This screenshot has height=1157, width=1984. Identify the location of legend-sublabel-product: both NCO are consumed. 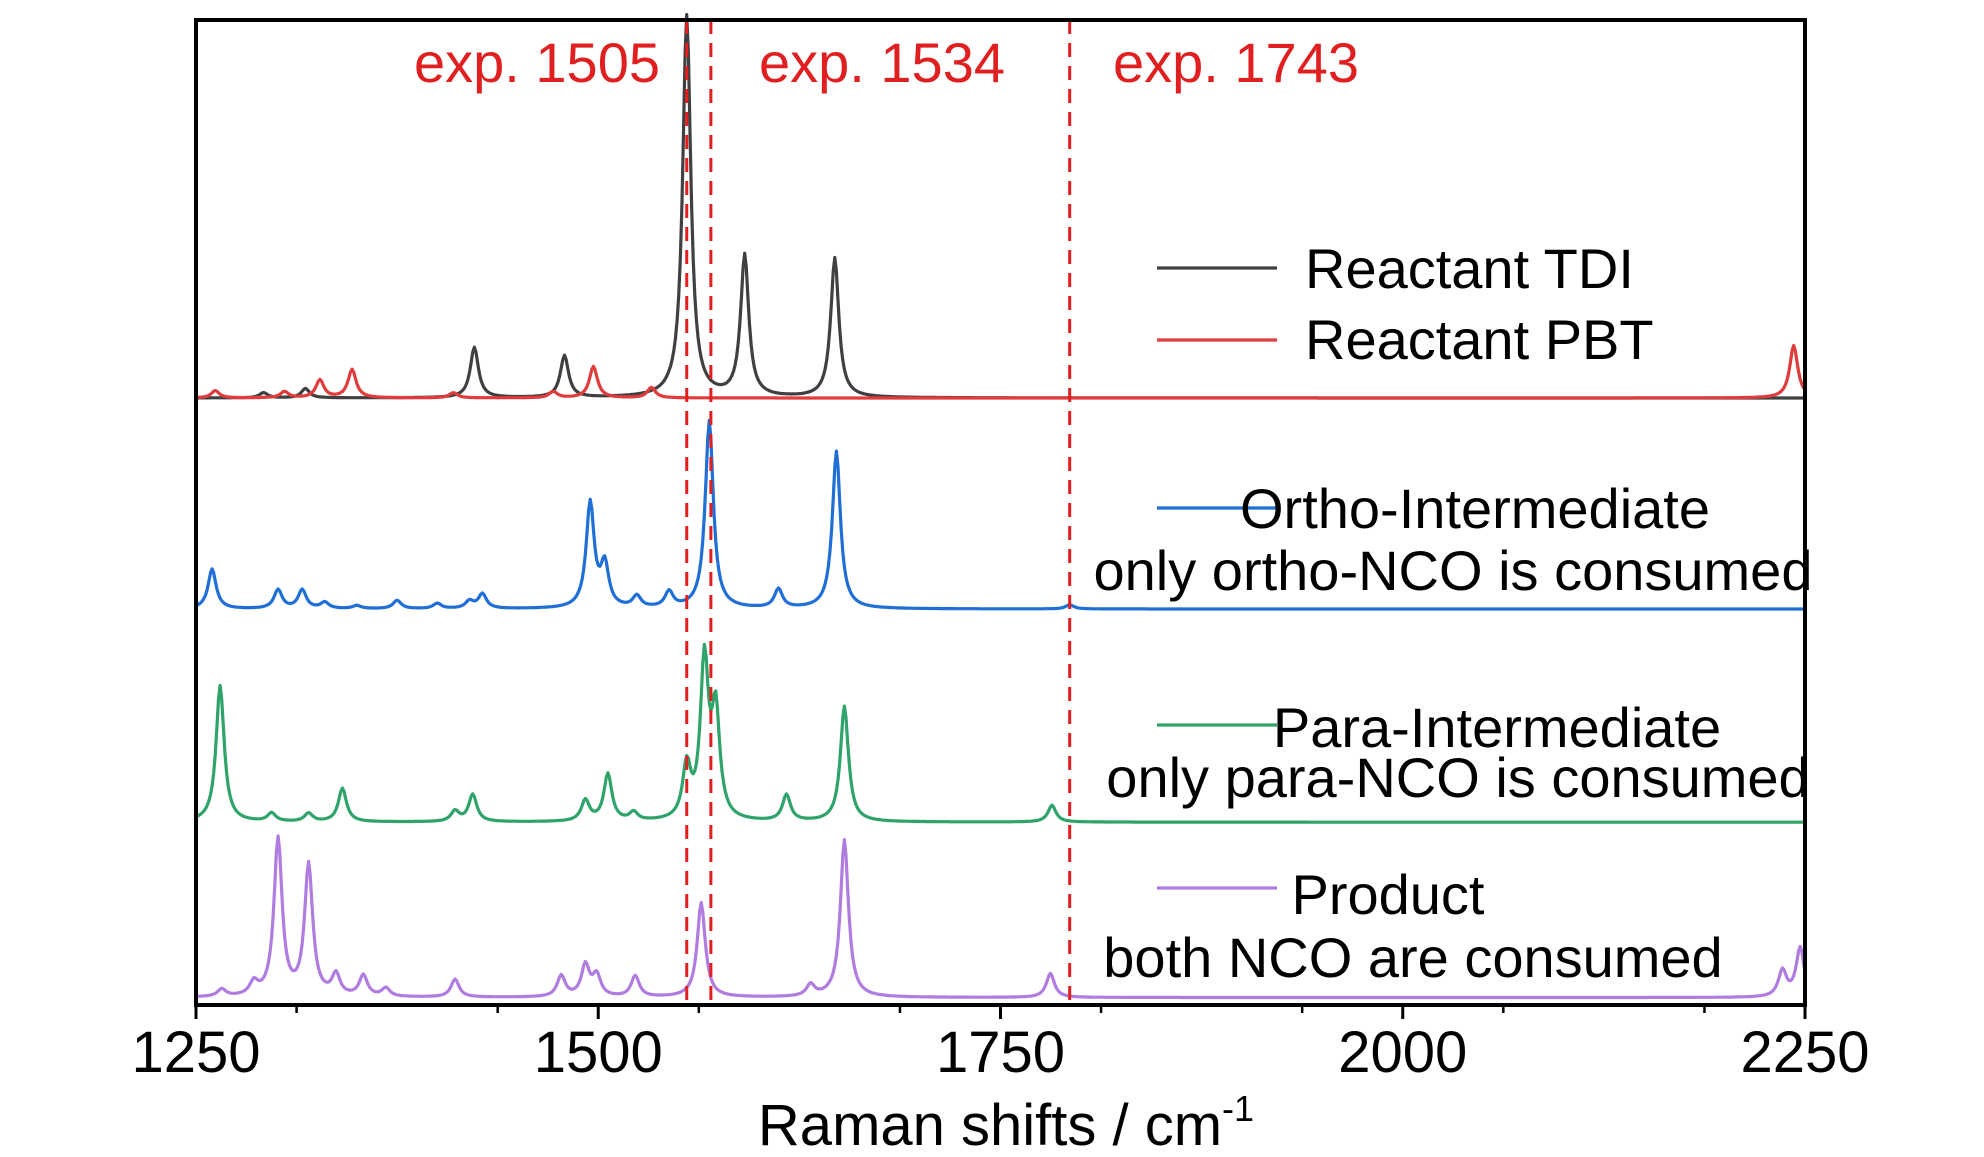
(1412, 957).